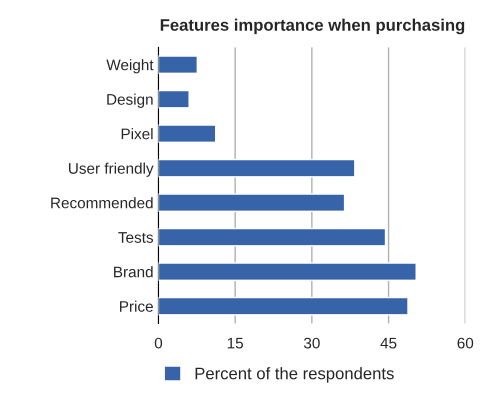 The width and height of the screenshot is (503, 412). What do you see at coordinates (295, 375) in the screenshot?
I see `legend-label: Percent of the respondents` at bounding box center [295, 375].